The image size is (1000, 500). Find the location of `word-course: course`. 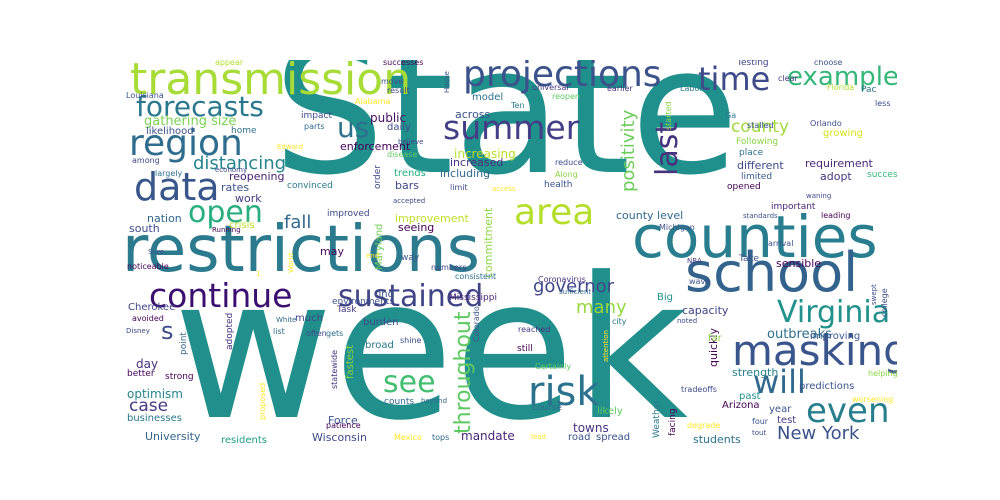

word-course: course is located at coordinates (547, 408).